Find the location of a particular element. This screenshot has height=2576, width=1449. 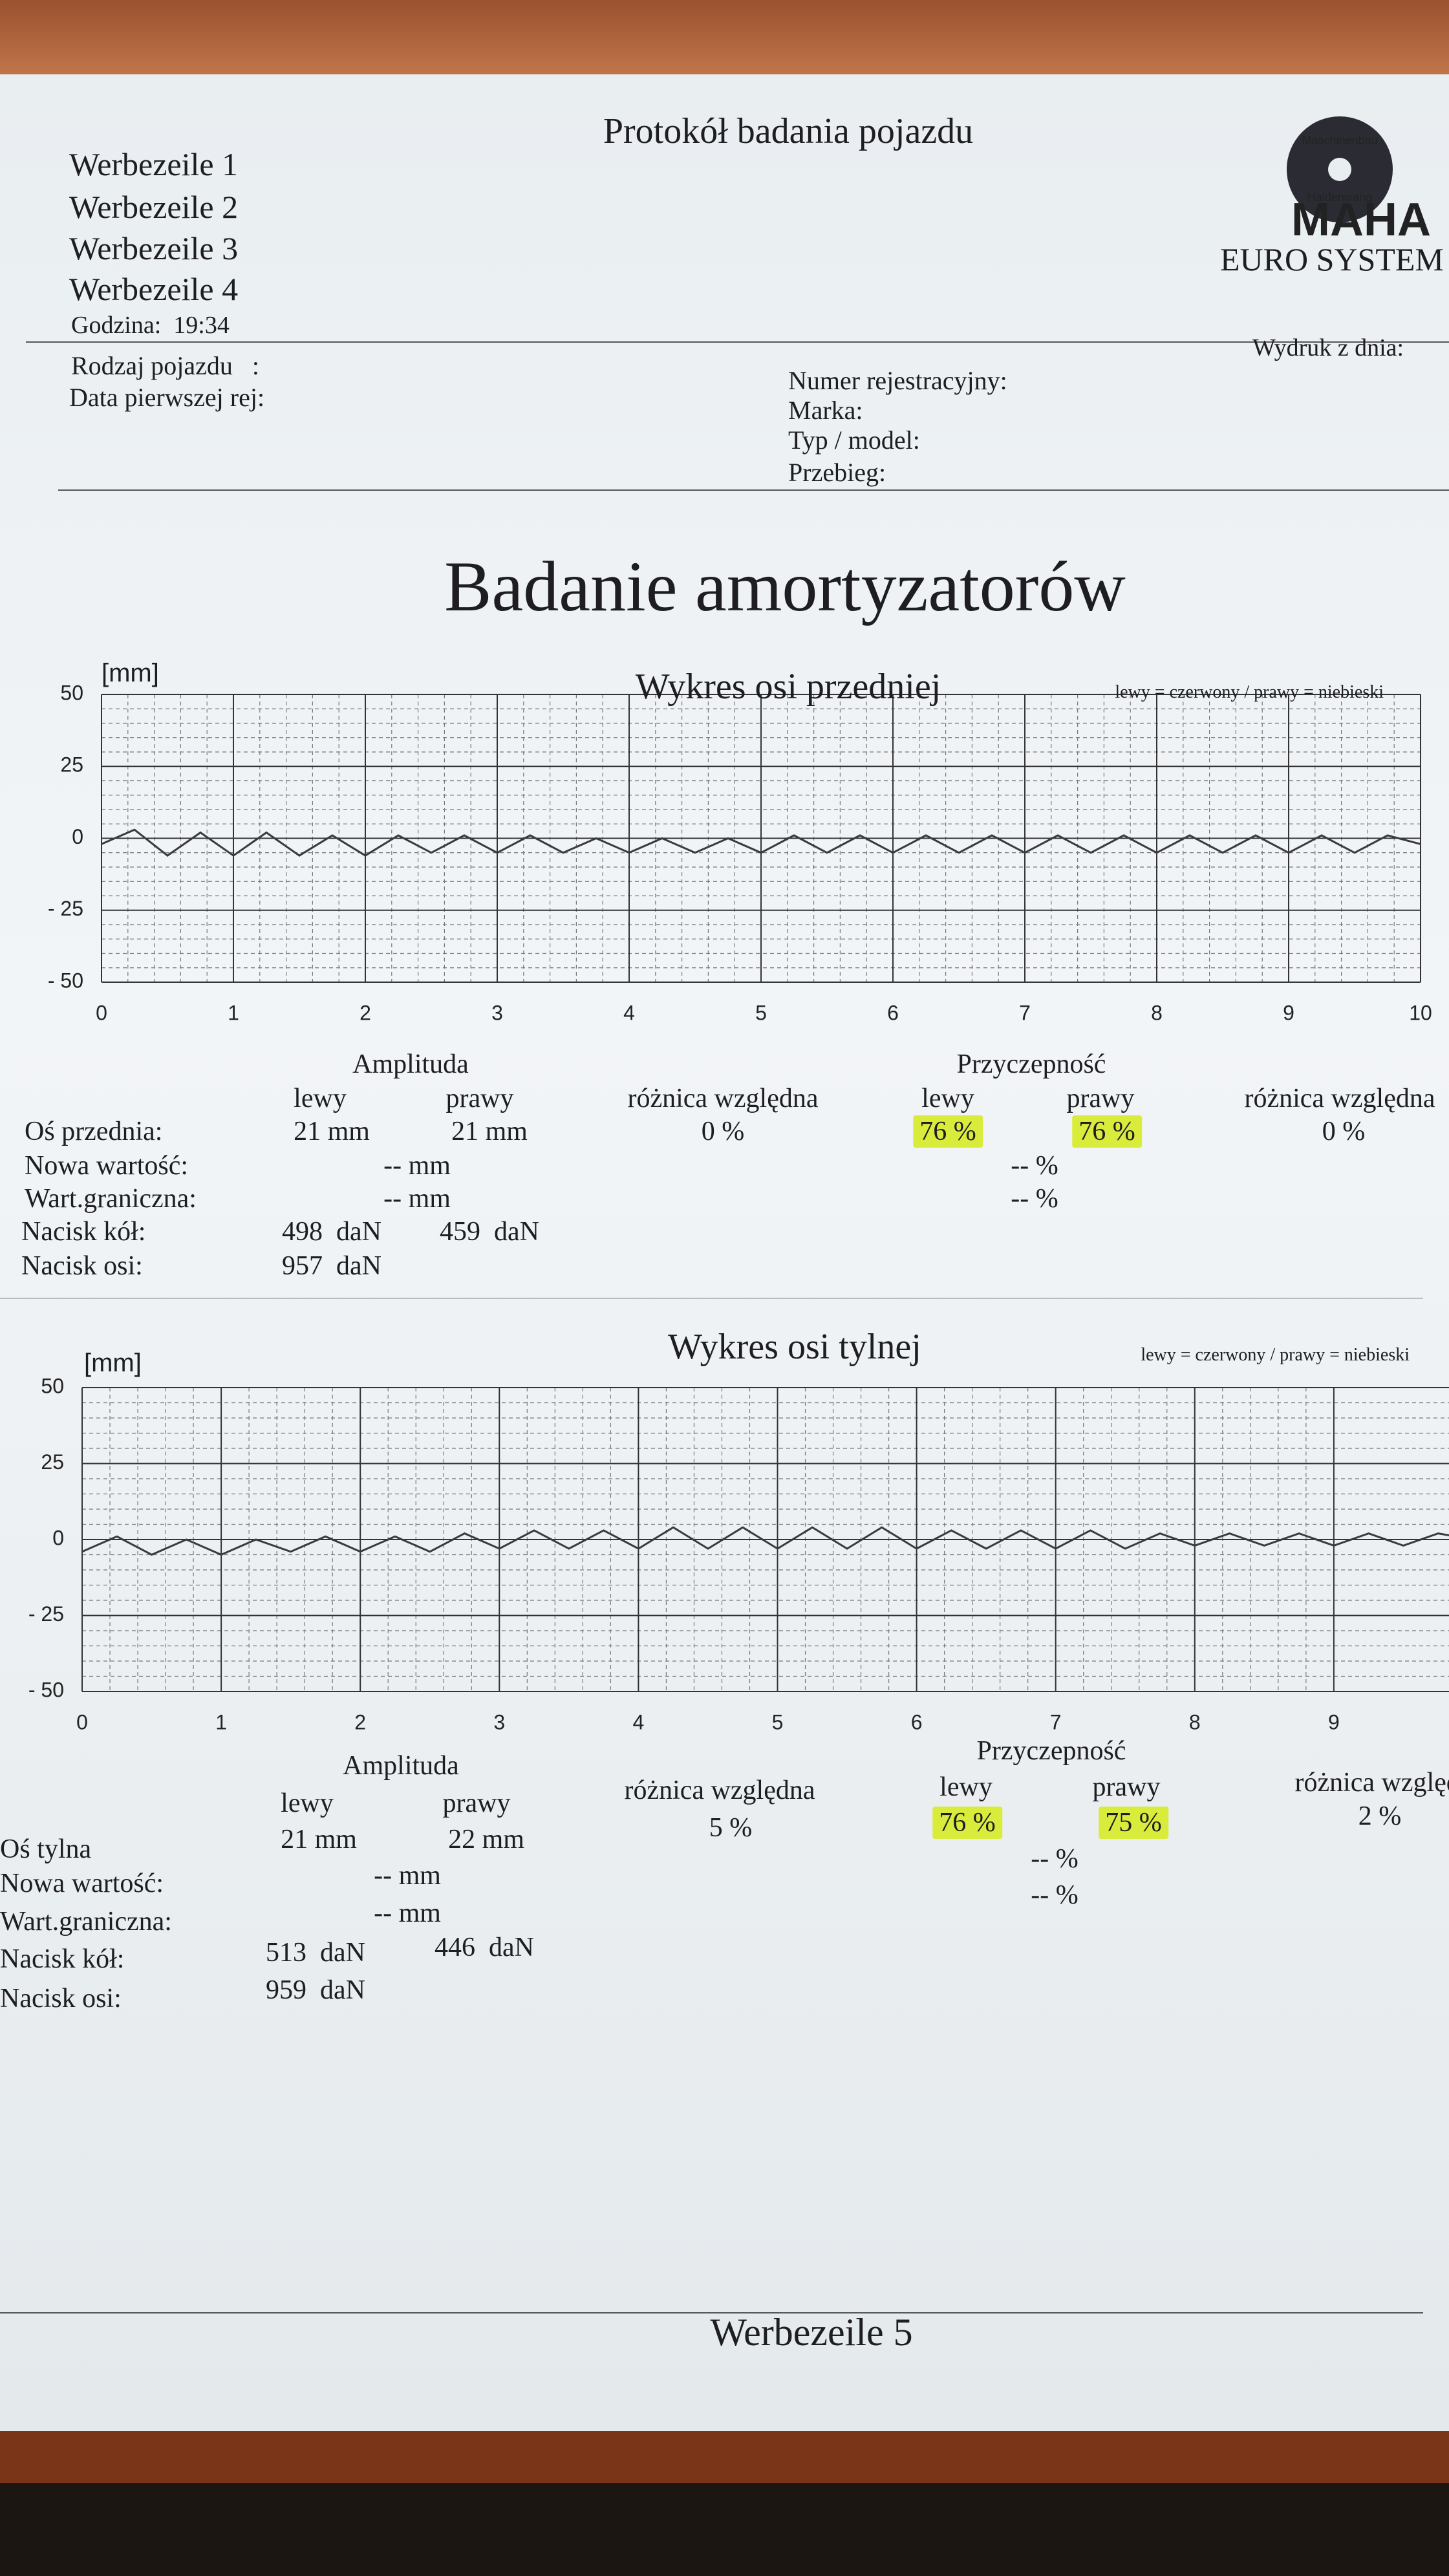

x-tick-label: 2 is located at coordinates (360, 1721).